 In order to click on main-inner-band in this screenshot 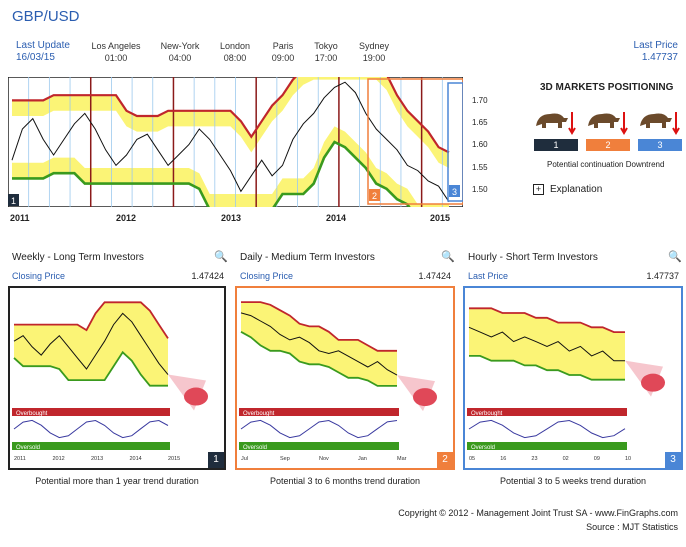, I will do `click(230, 142)`.